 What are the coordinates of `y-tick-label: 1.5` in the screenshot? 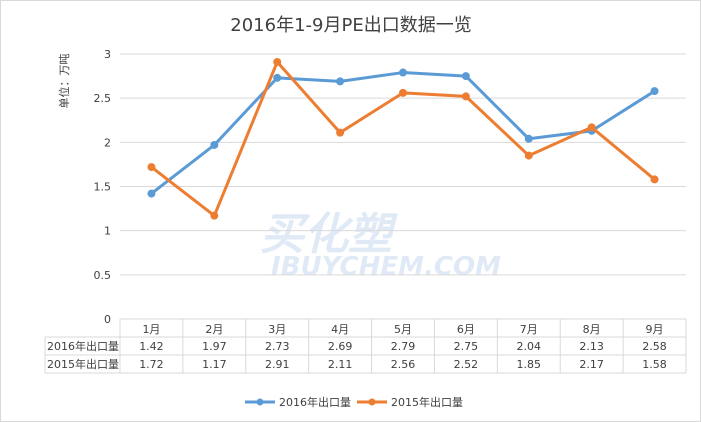 It's located at (103, 187).